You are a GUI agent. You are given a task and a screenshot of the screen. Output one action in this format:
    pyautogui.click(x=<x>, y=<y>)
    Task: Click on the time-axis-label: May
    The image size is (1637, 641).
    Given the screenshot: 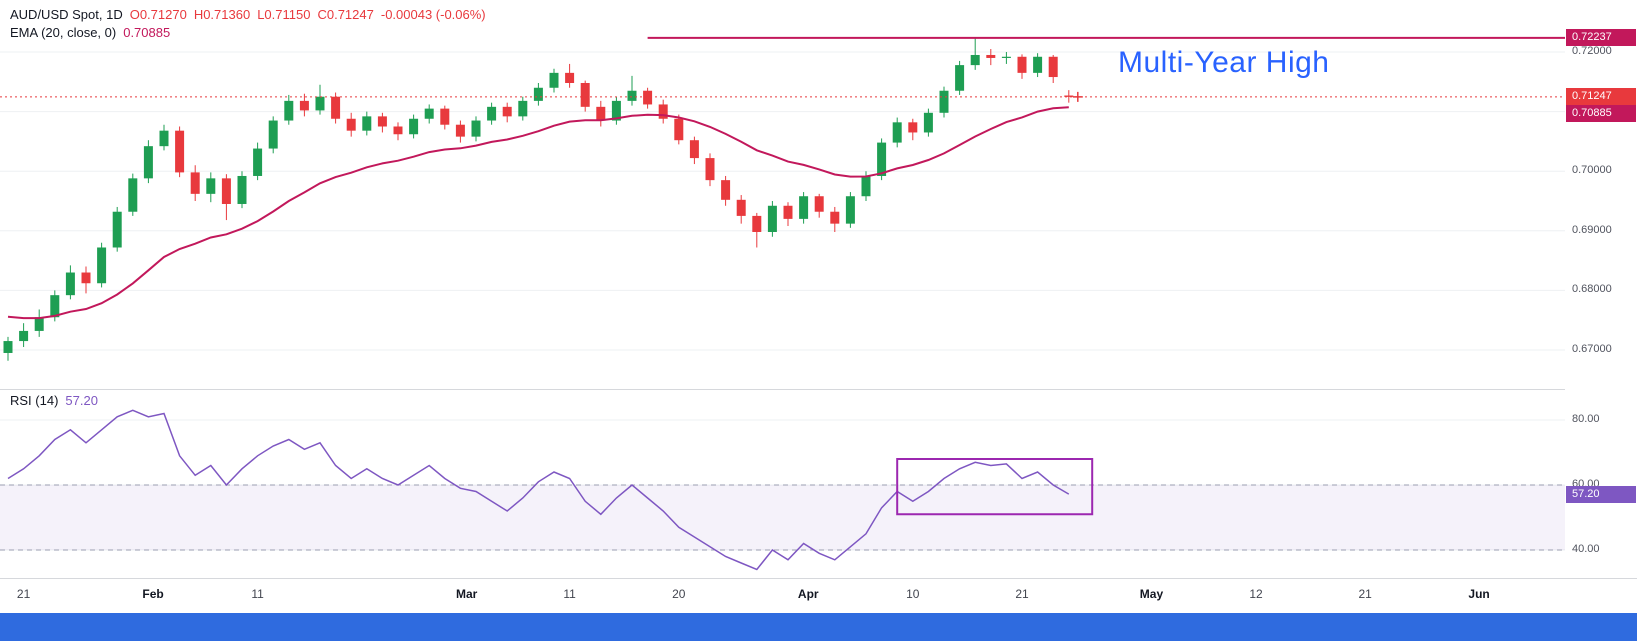 What is the action you would take?
    pyautogui.click(x=1151, y=594)
    